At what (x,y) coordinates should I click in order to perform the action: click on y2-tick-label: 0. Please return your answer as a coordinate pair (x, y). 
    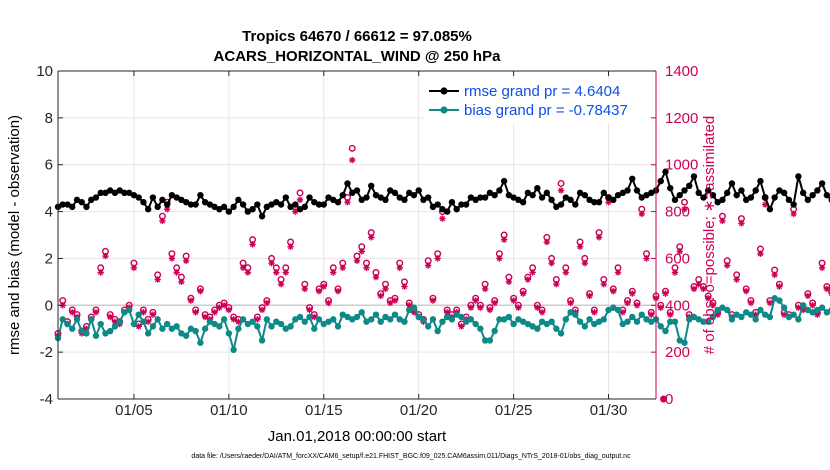
    Looking at the image, I should click on (669, 399).